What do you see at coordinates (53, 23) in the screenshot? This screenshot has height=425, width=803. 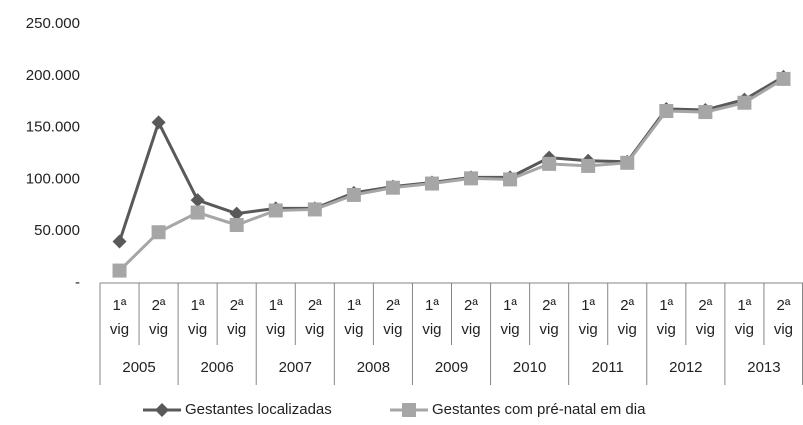 I see `y-tick-label: 250.000` at bounding box center [53, 23].